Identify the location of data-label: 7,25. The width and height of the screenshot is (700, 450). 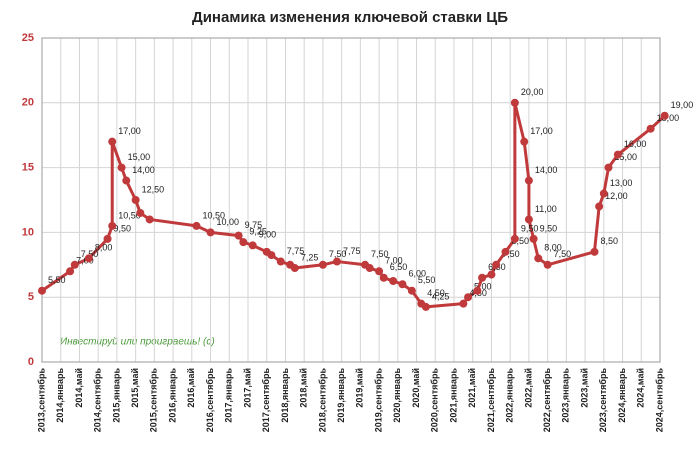
(310, 257).